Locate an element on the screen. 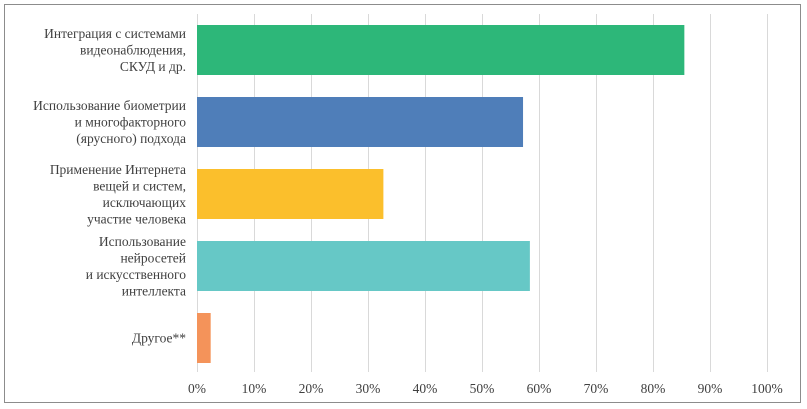  x-tick-label: 10% is located at coordinates (254, 388).